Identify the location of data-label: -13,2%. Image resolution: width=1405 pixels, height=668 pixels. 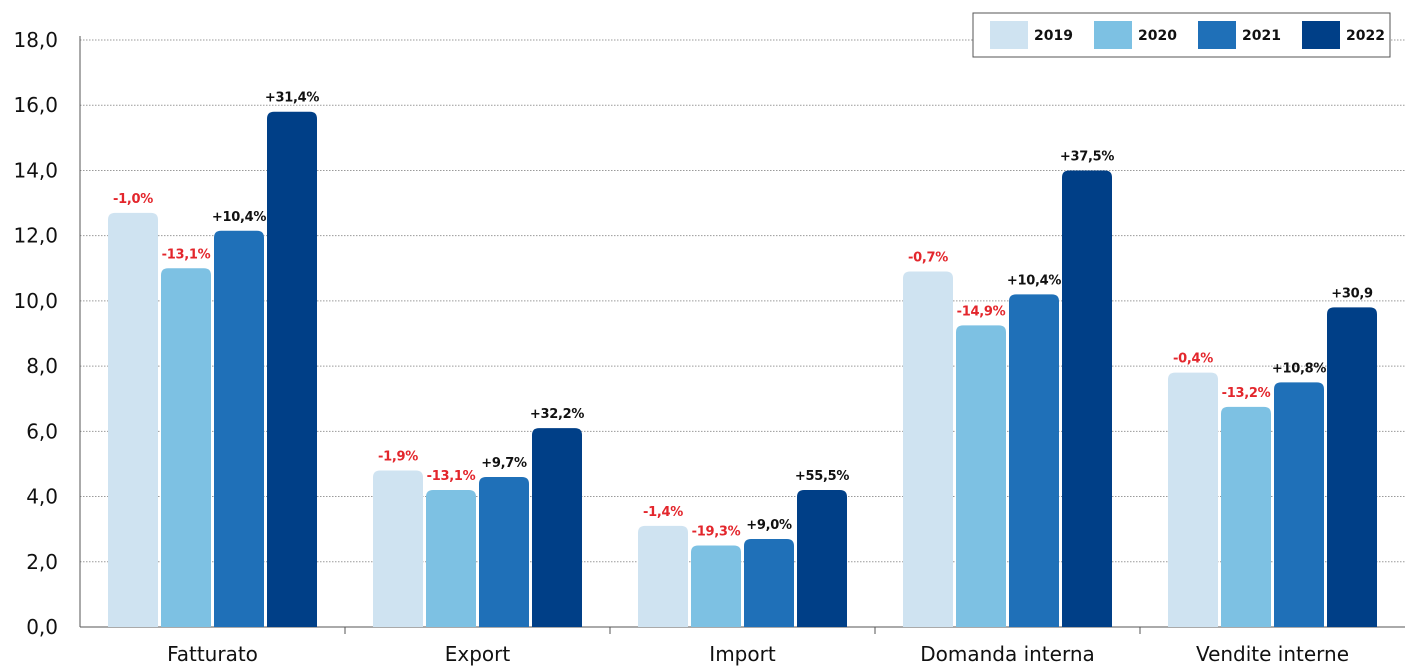
(1246, 393).